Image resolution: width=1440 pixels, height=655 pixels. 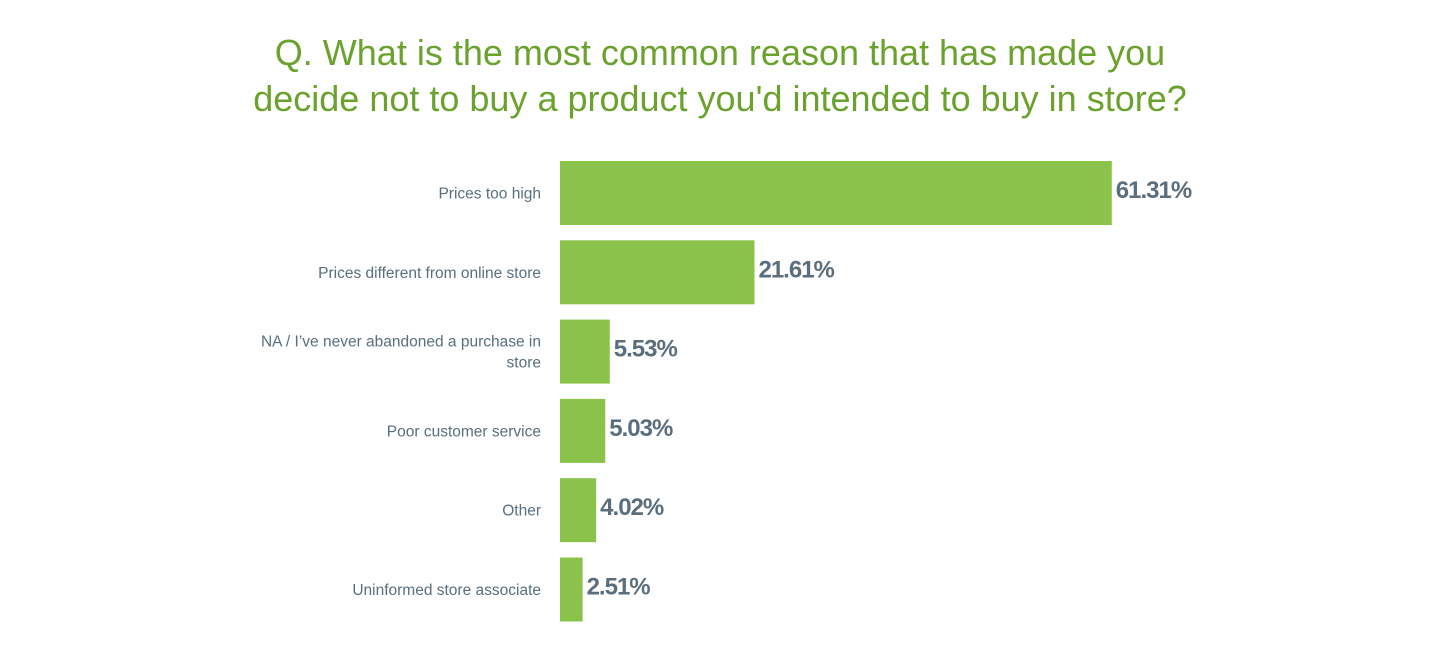 I want to click on category-label-2: Prices different from online store, so click(x=429, y=273).